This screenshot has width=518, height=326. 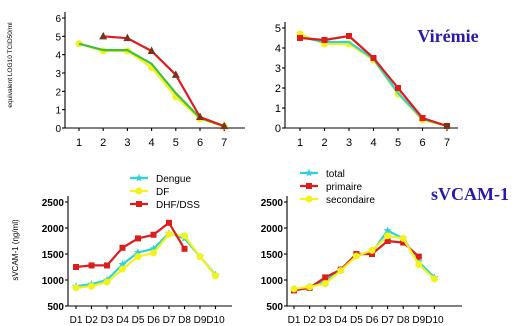 What do you see at coordinates (447, 36) in the screenshot?
I see `chart-title: Virémie` at bounding box center [447, 36].